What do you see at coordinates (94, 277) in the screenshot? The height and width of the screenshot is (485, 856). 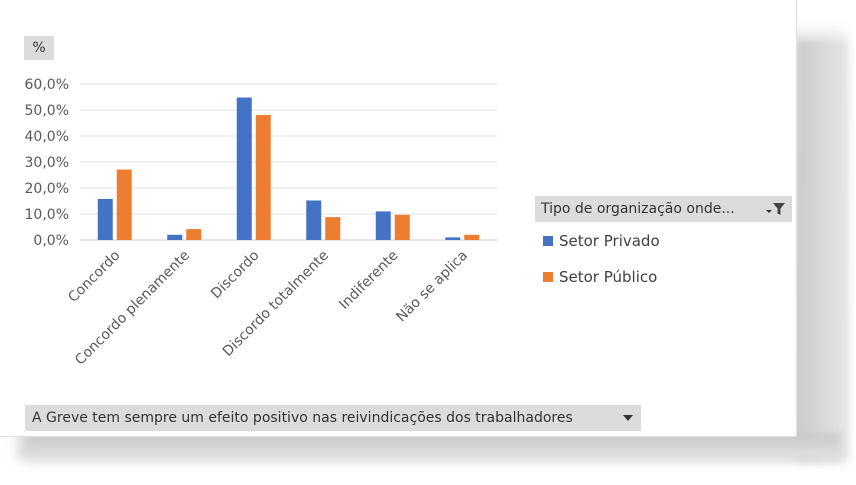 I see `x-tick-label: Concordo` at bounding box center [94, 277].